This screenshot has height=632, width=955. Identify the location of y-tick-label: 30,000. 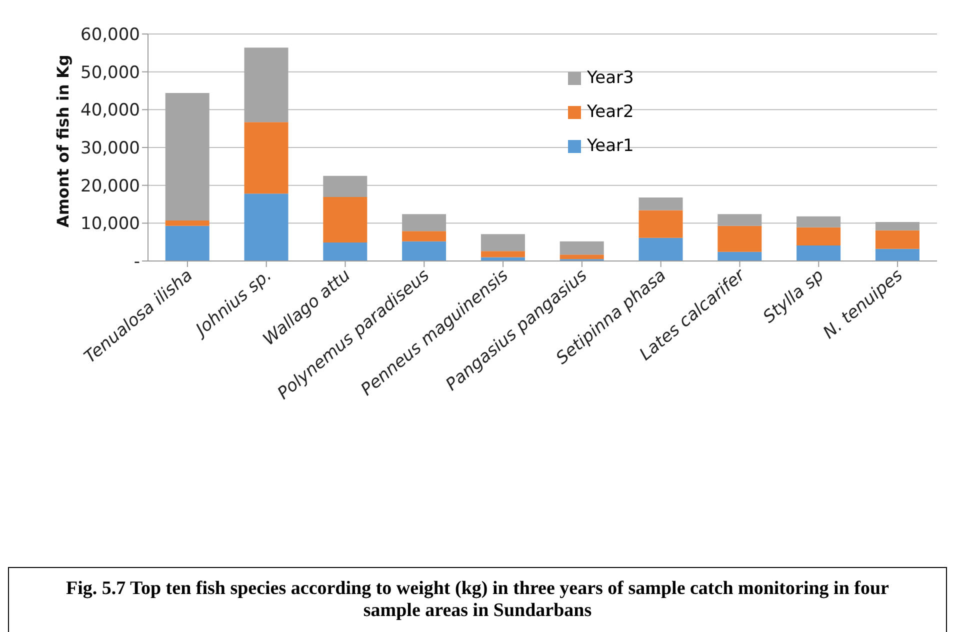
(110, 148).